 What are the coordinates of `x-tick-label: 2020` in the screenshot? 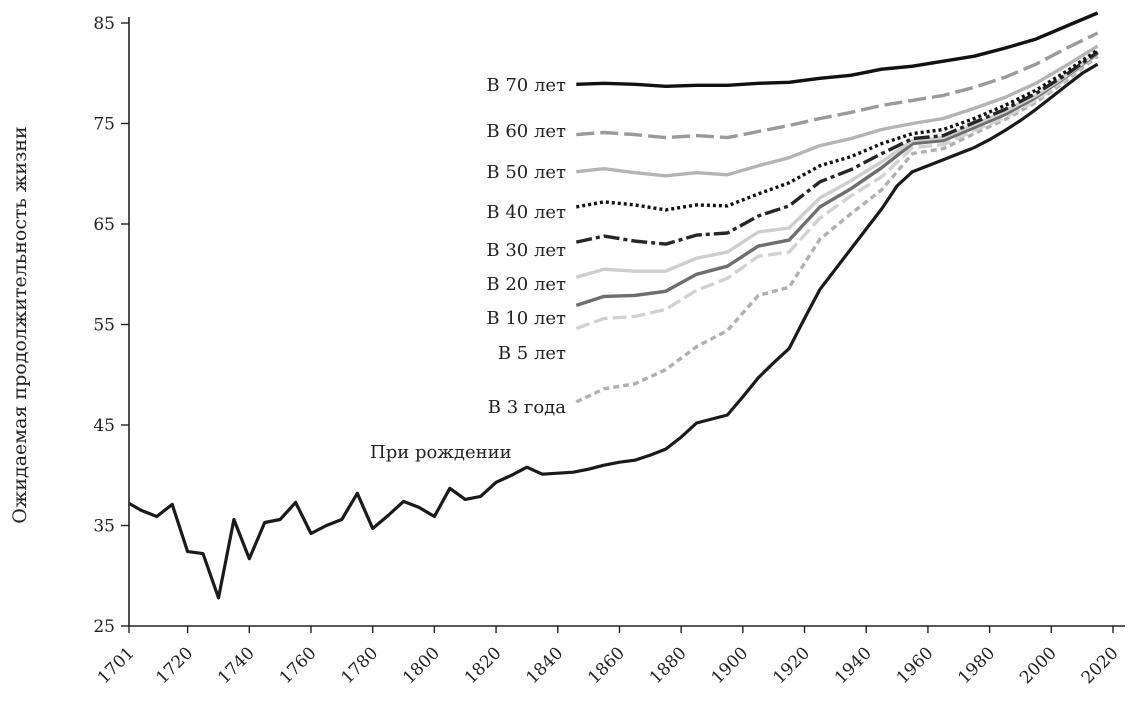 It's located at (1100, 665).